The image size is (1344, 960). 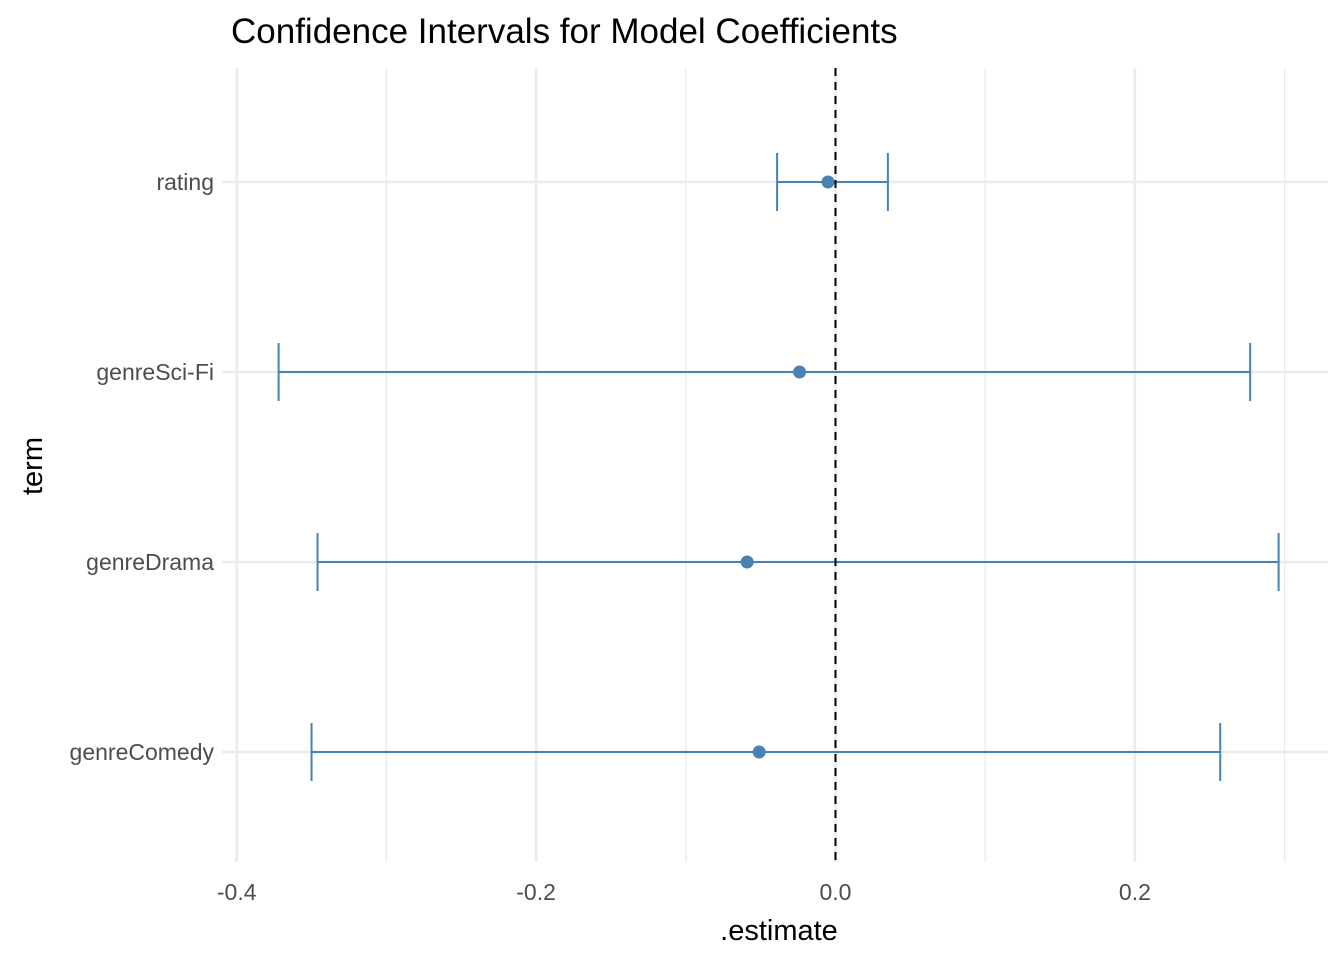 What do you see at coordinates (155, 372) in the screenshot?
I see `y-tick-label: genreSci-Fi` at bounding box center [155, 372].